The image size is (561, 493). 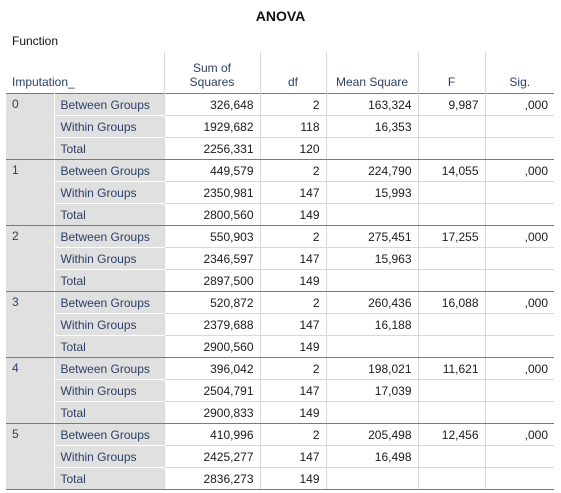 What do you see at coordinates (371, 434) in the screenshot?
I see `mean-square-cell: 205,498` at bounding box center [371, 434].